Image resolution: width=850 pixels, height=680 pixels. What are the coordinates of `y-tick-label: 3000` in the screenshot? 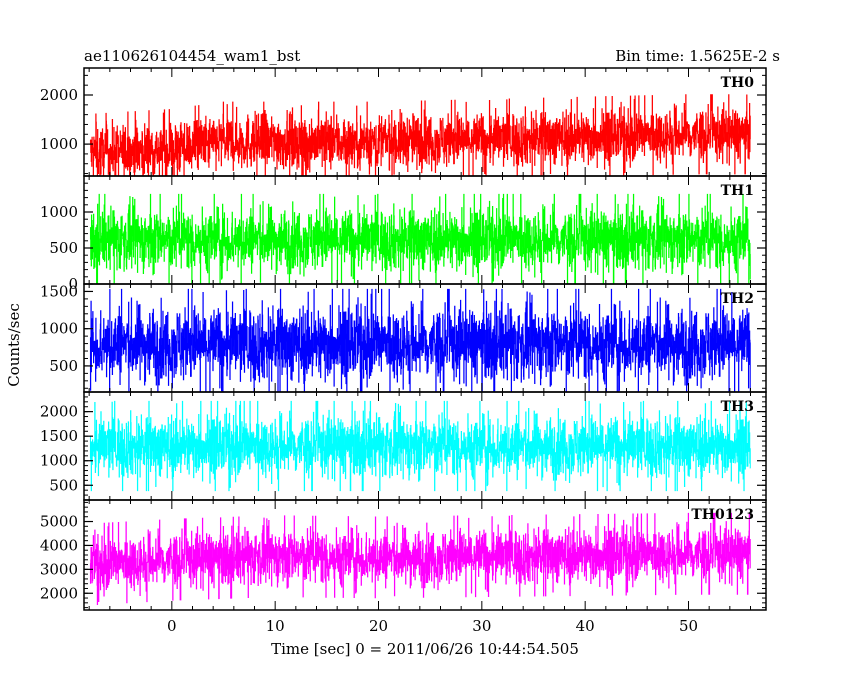 It's located at (59, 569).